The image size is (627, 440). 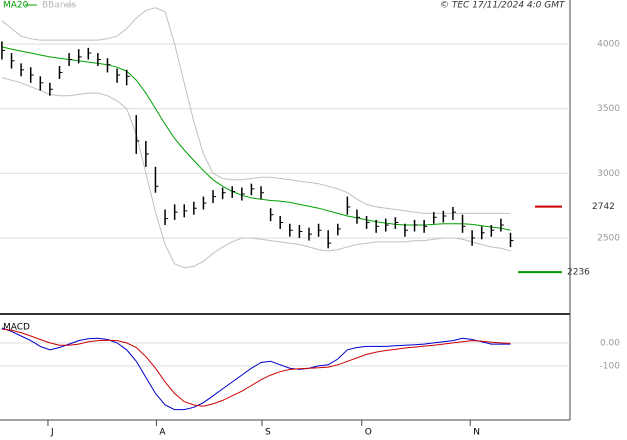 What do you see at coordinates (603, 207) in the screenshot?
I see `level-label: 2742` at bounding box center [603, 207].